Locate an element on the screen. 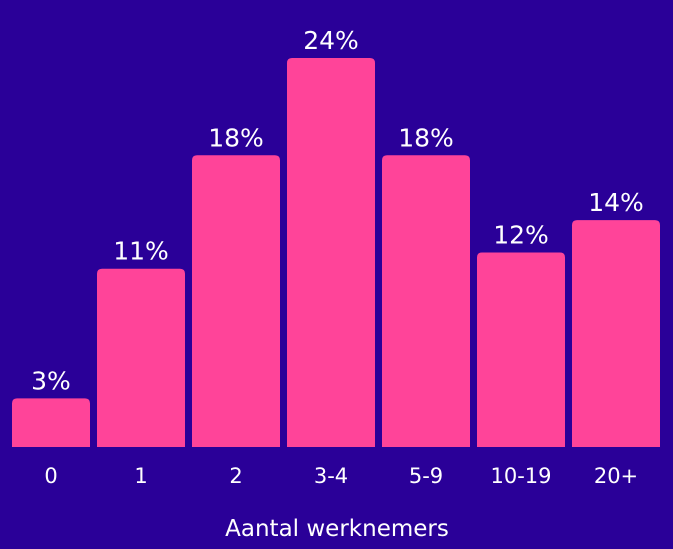 This screenshot has width=673, height=549. x-tick-label: 20+ is located at coordinates (616, 476).